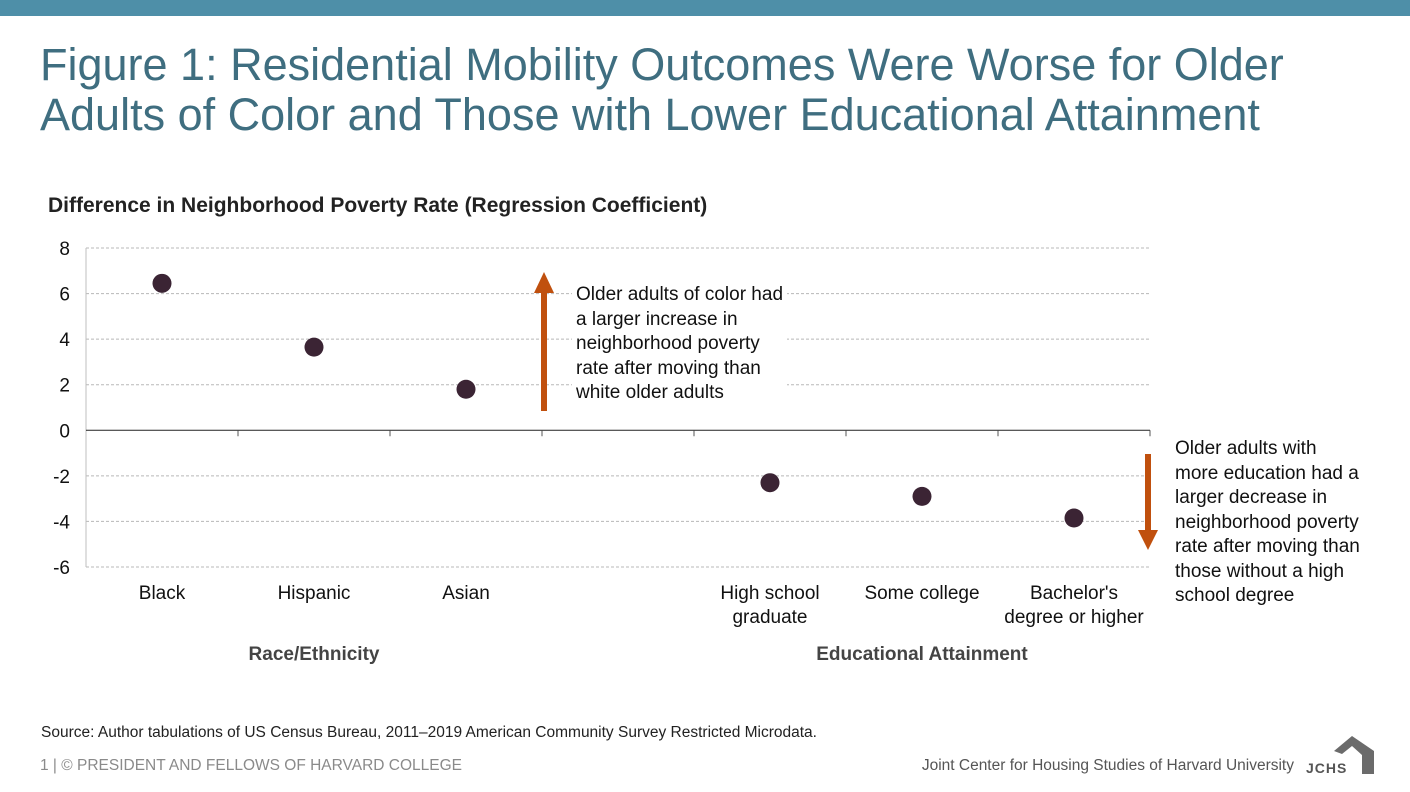  What do you see at coordinates (64, 249) in the screenshot?
I see `y-tick-label: 8` at bounding box center [64, 249].